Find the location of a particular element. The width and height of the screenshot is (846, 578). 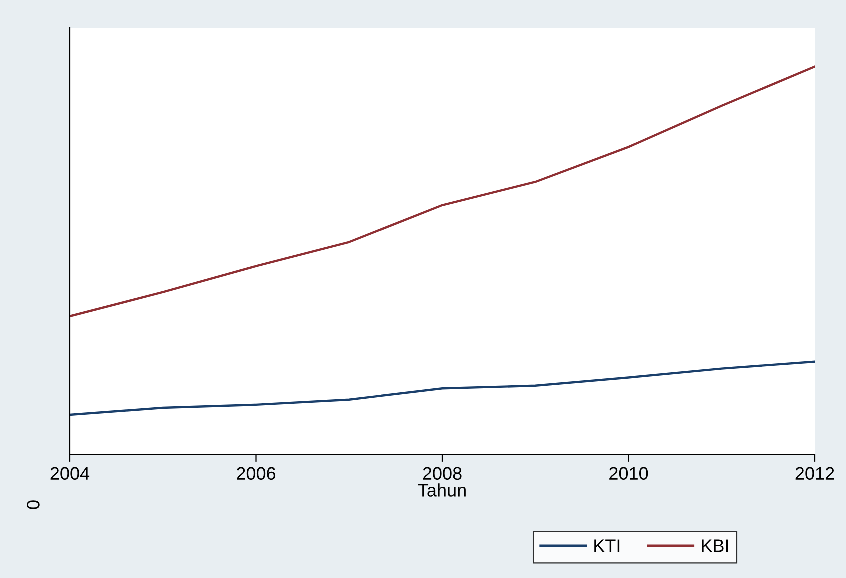

x-tick-label: 2004 is located at coordinates (70, 473).